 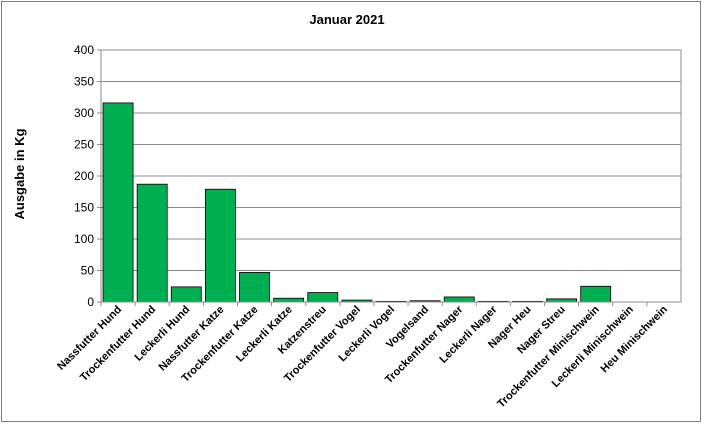 What do you see at coordinates (84, 239) in the screenshot?
I see `y-tick-label: 100` at bounding box center [84, 239].